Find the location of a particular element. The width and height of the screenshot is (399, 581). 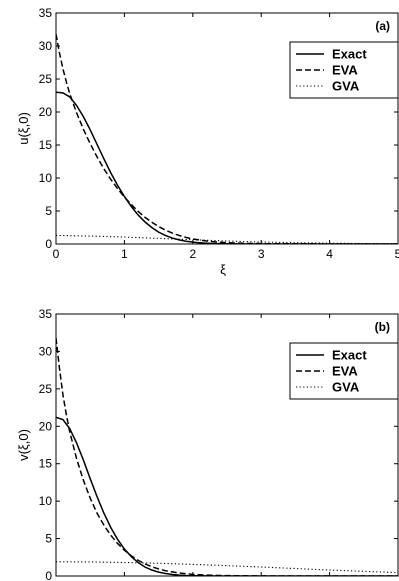

y-axis-title: v(ξ,0) is located at coordinates (23, 445).